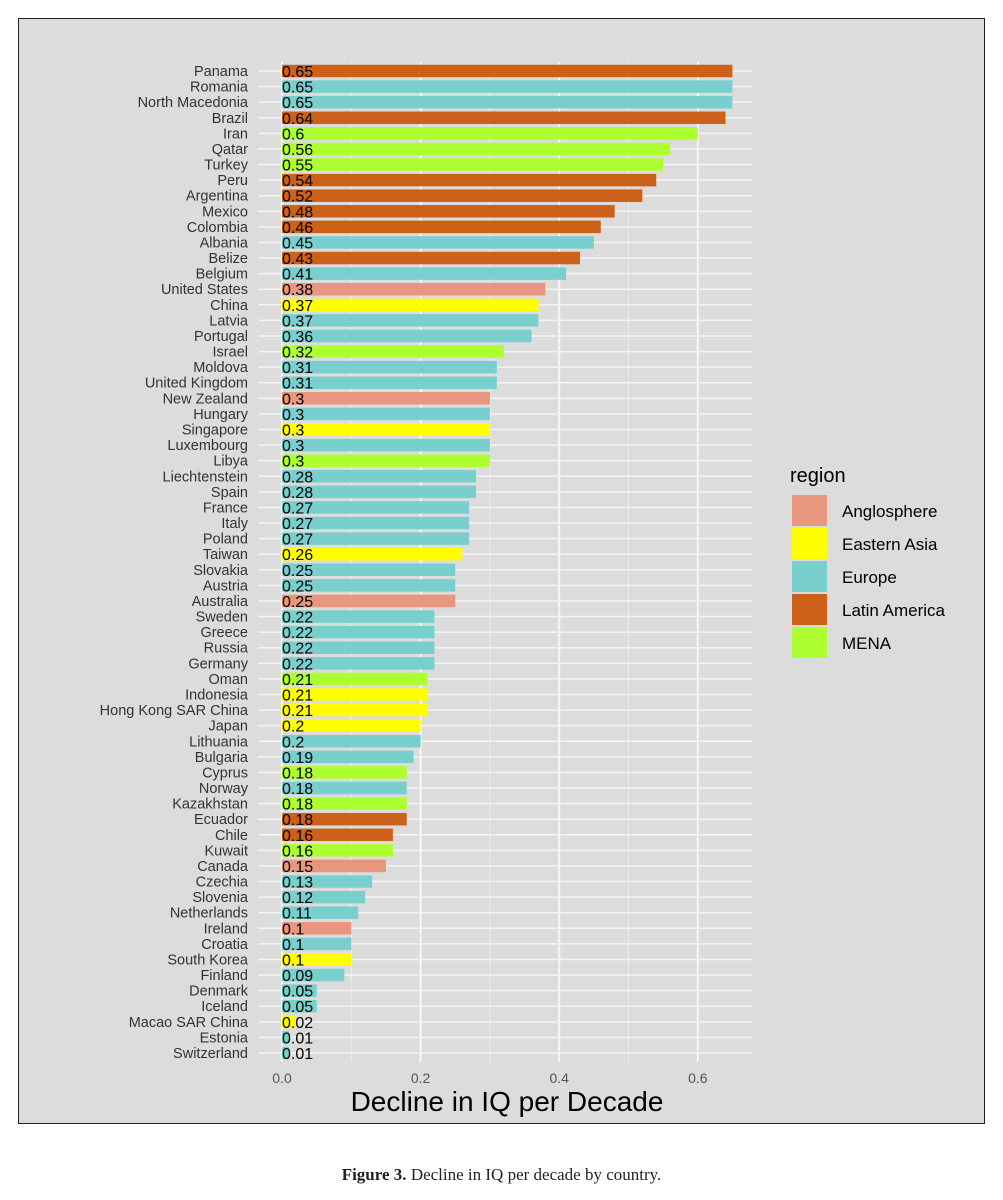  I want to click on legend-key-anglosphere, so click(809, 510).